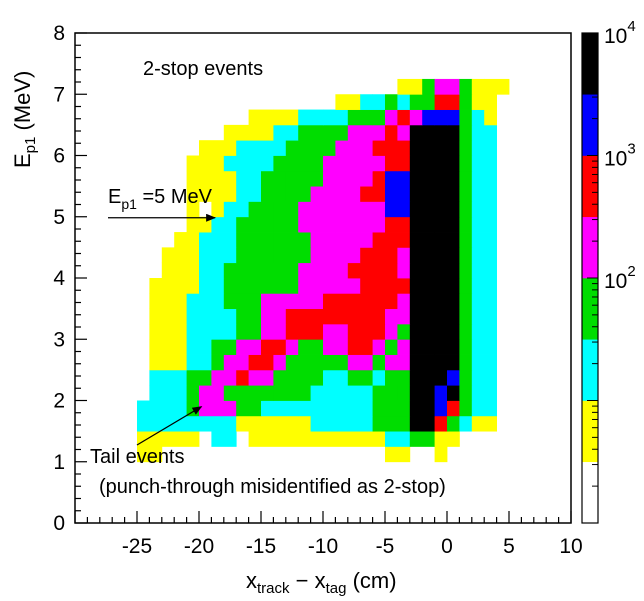  I want to click on y-tick-label: 4, so click(59, 278).